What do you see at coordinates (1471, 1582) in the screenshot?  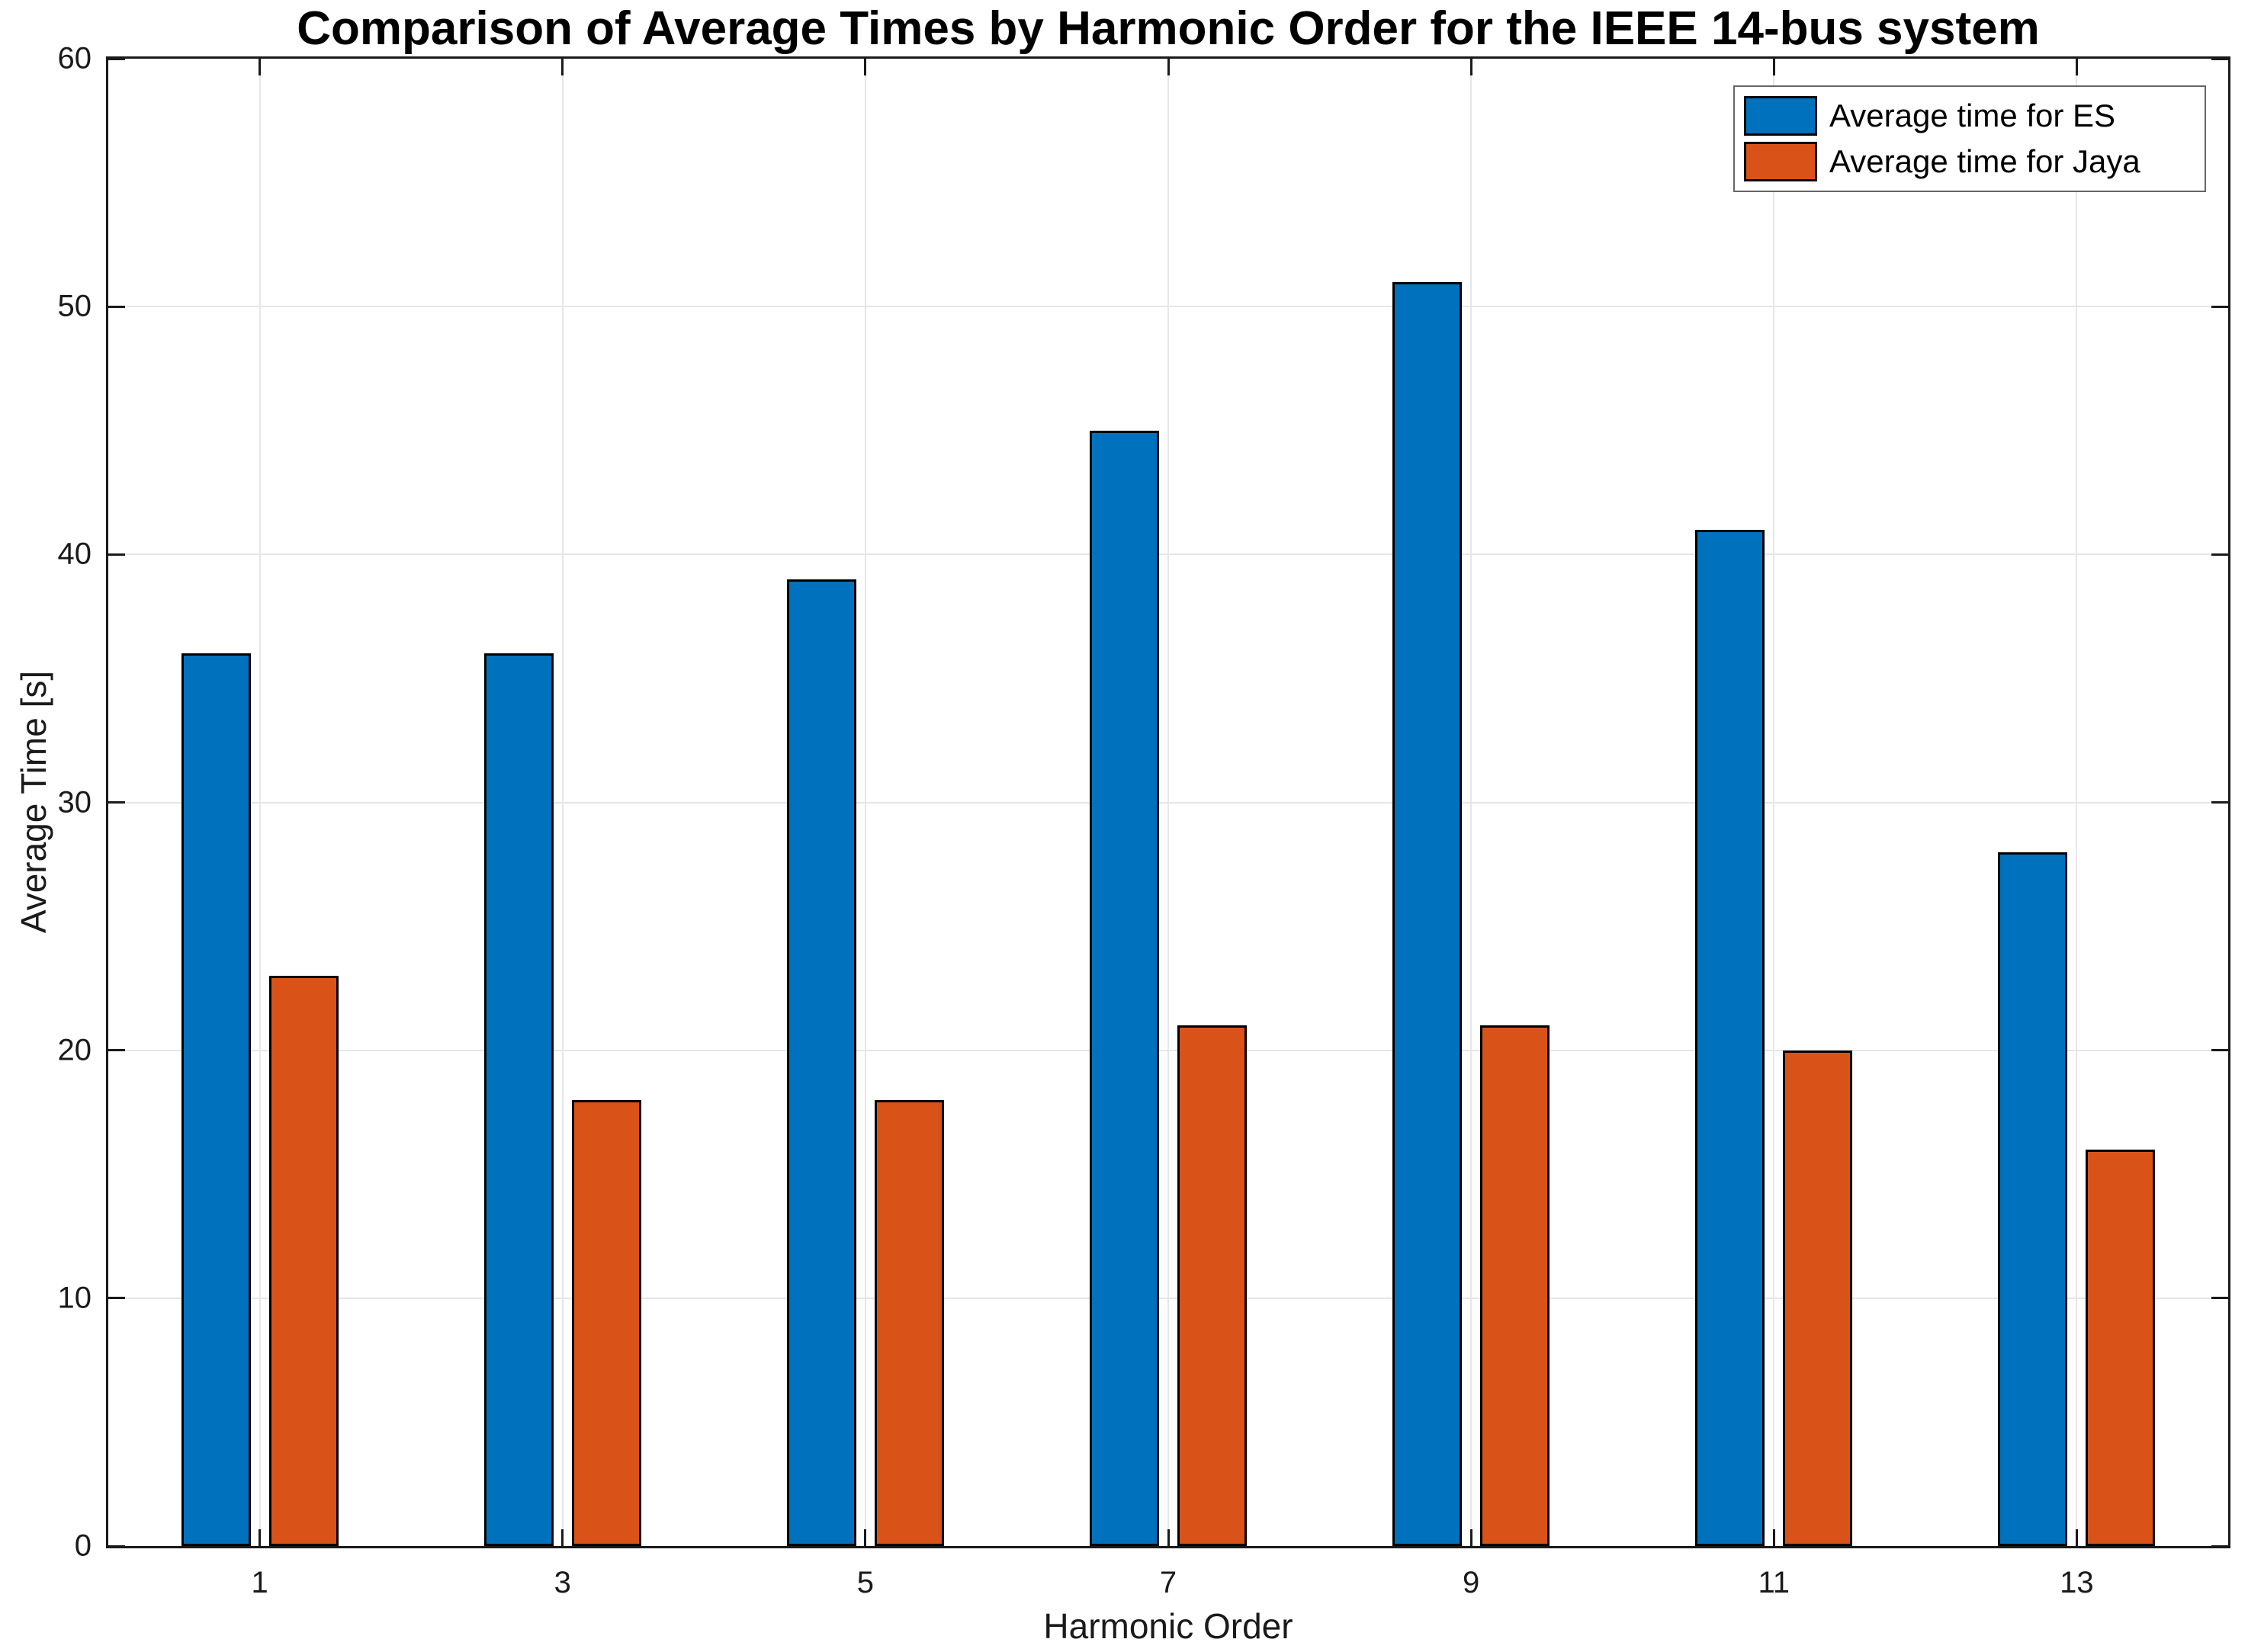 I see `x-tick-label: 9` at bounding box center [1471, 1582].